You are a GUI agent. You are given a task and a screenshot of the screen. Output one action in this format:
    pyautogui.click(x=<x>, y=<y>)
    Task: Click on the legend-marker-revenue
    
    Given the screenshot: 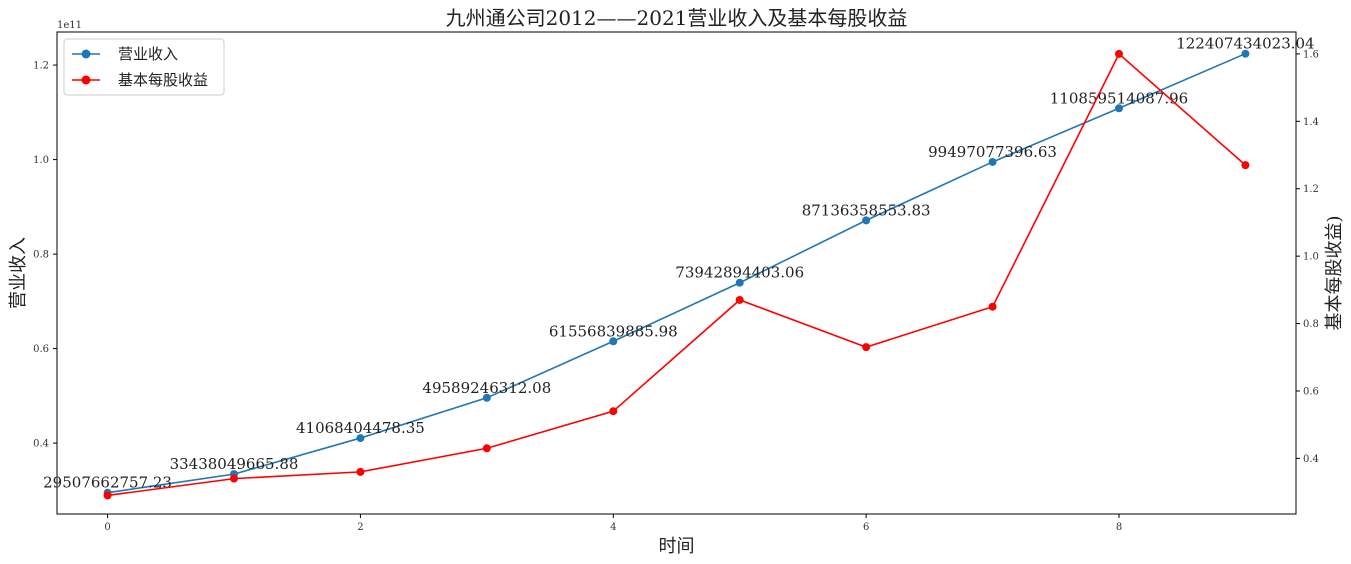 What is the action you would take?
    pyautogui.click(x=86, y=54)
    